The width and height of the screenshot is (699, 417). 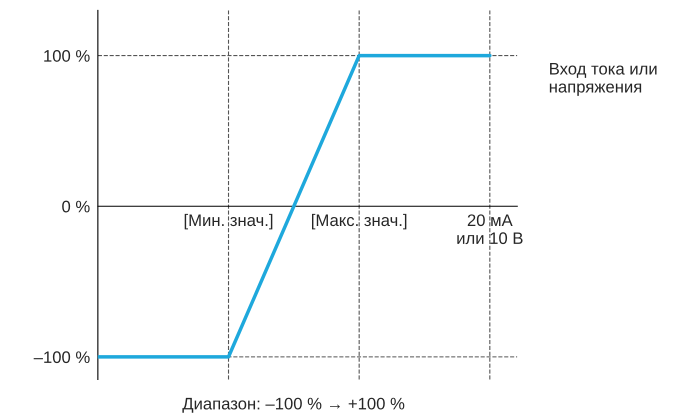 I want to click on y-tick-label: 100 %, so click(x=67, y=56).